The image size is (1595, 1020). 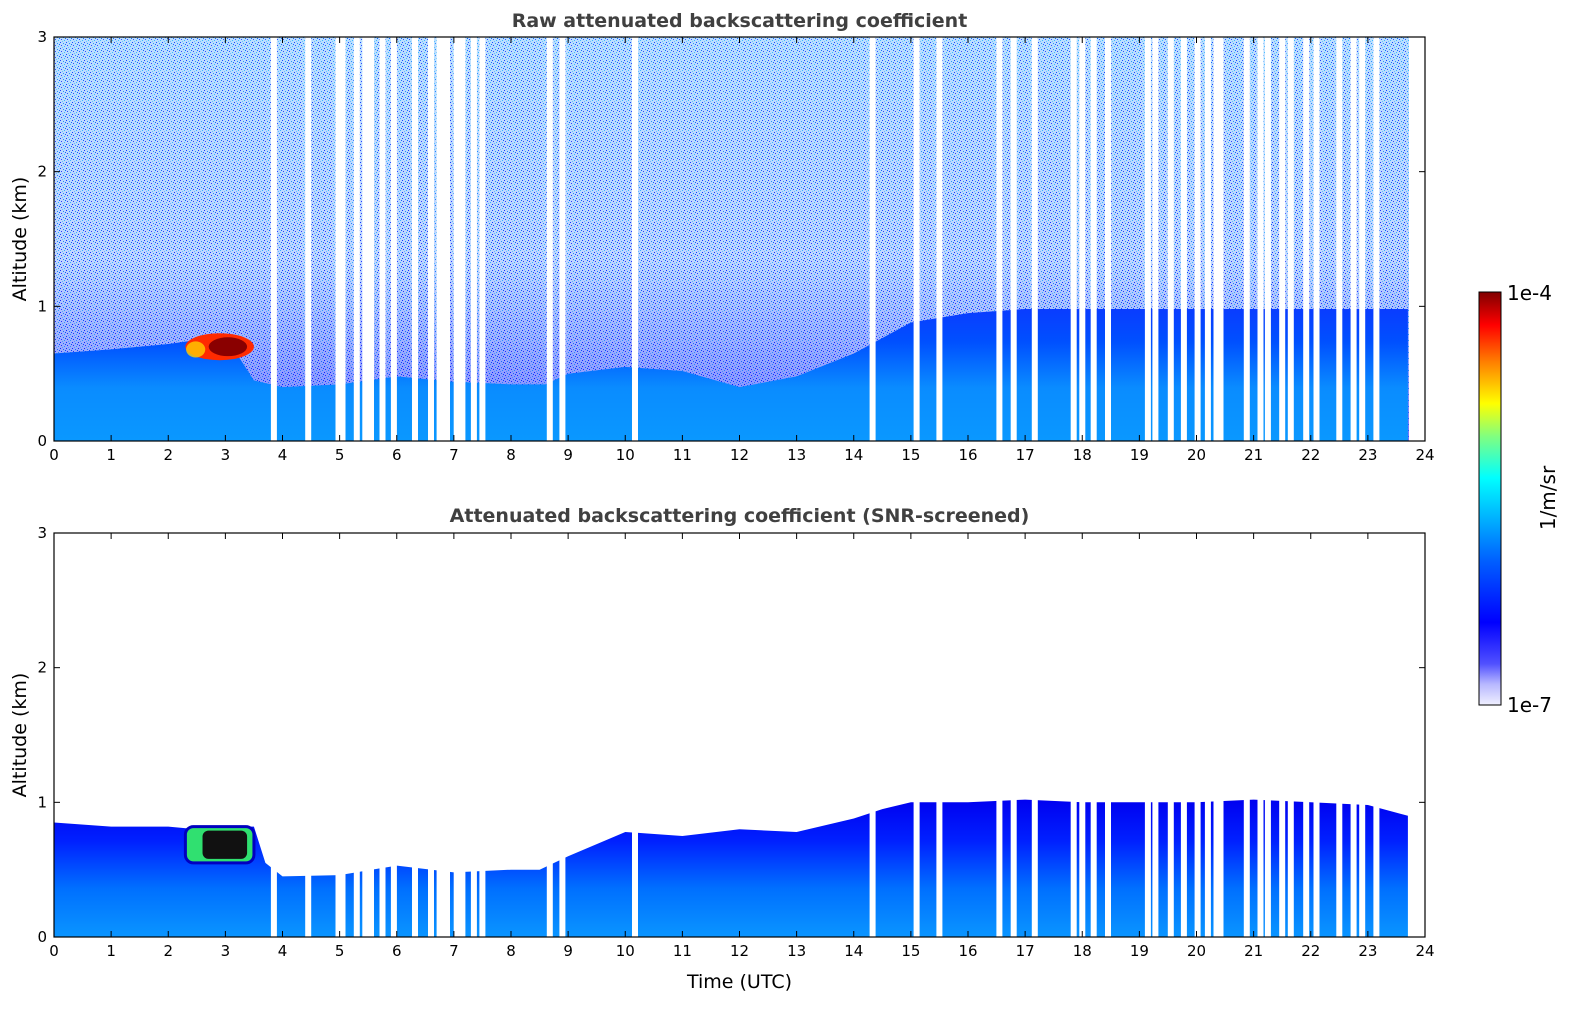 I want to click on colorbar-gradient, so click(x=1490, y=498).